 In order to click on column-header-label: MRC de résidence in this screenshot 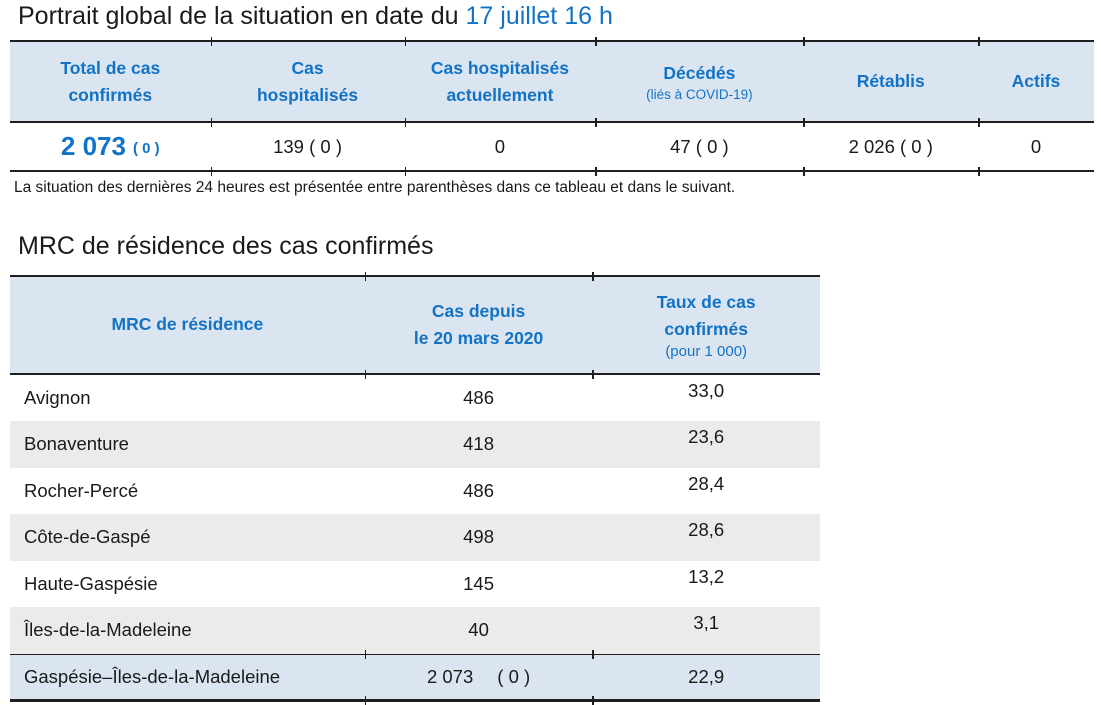, I will do `click(187, 324)`.